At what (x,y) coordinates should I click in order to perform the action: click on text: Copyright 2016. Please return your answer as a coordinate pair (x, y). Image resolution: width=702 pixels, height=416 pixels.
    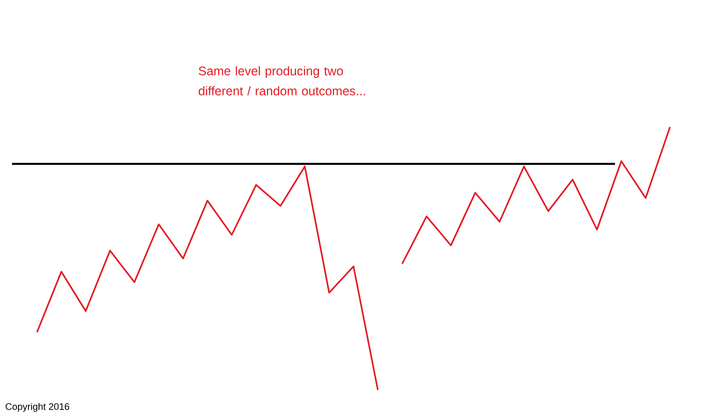
    Looking at the image, I should click on (38, 407).